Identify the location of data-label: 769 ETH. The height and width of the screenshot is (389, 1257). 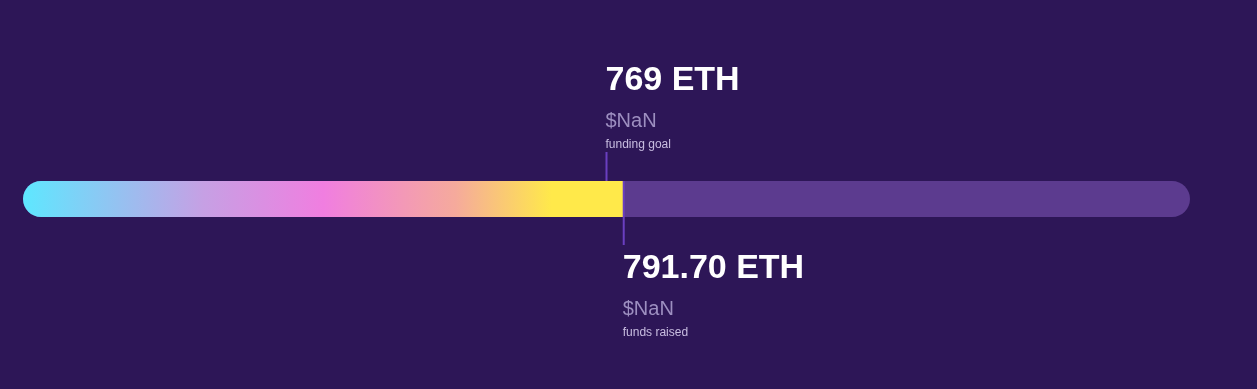
(672, 78).